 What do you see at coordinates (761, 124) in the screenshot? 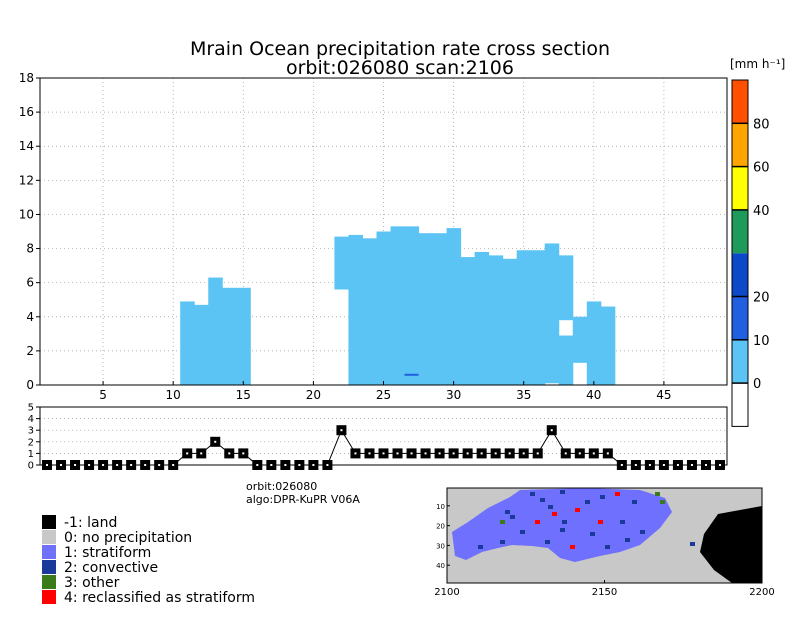
I see `colorbar-label: 80` at bounding box center [761, 124].